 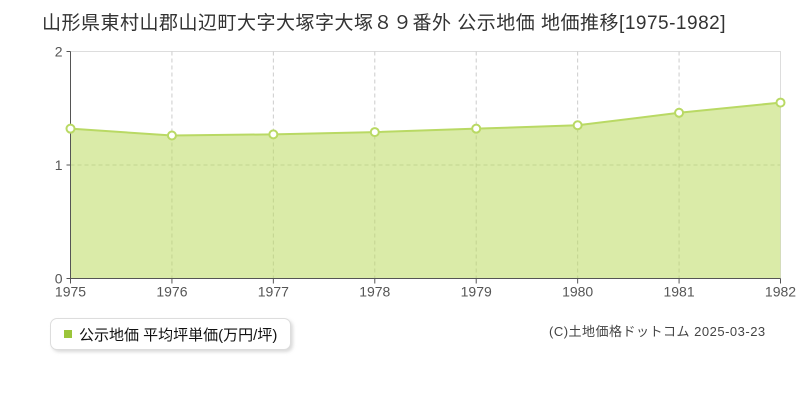 What do you see at coordinates (273, 292) in the screenshot?
I see `x-tick-label: 1977` at bounding box center [273, 292].